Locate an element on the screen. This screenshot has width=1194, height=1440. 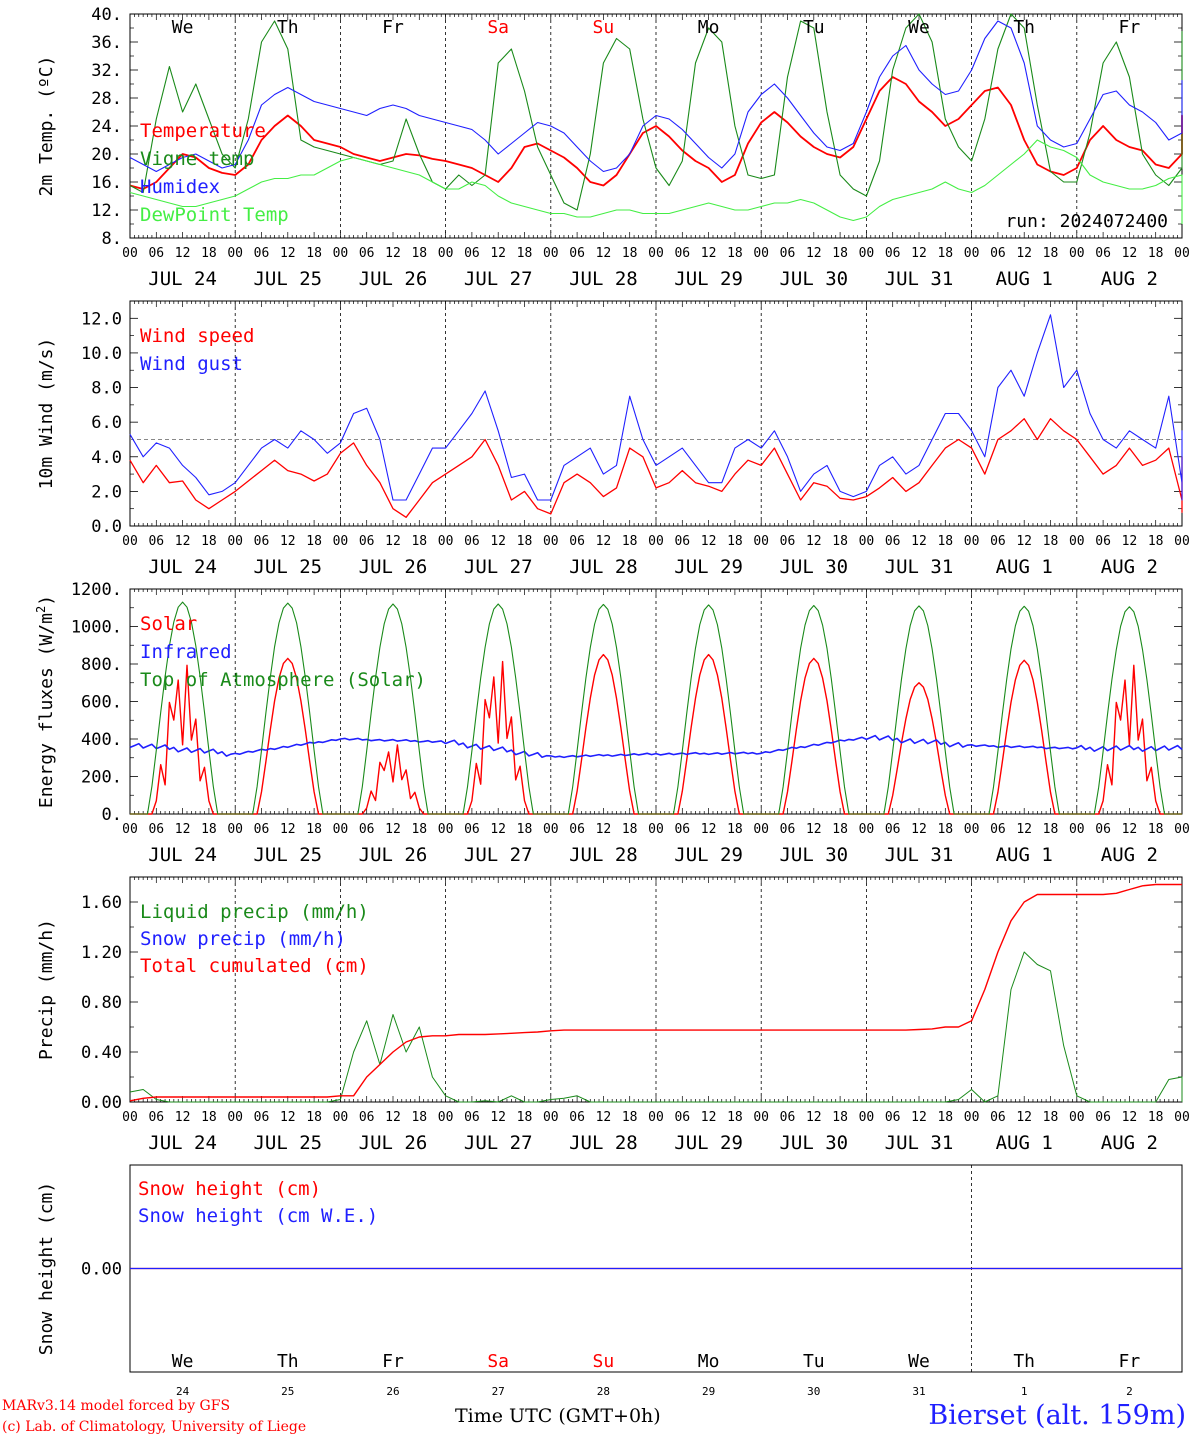
day-number: 2 is located at coordinates (1129, 1391).